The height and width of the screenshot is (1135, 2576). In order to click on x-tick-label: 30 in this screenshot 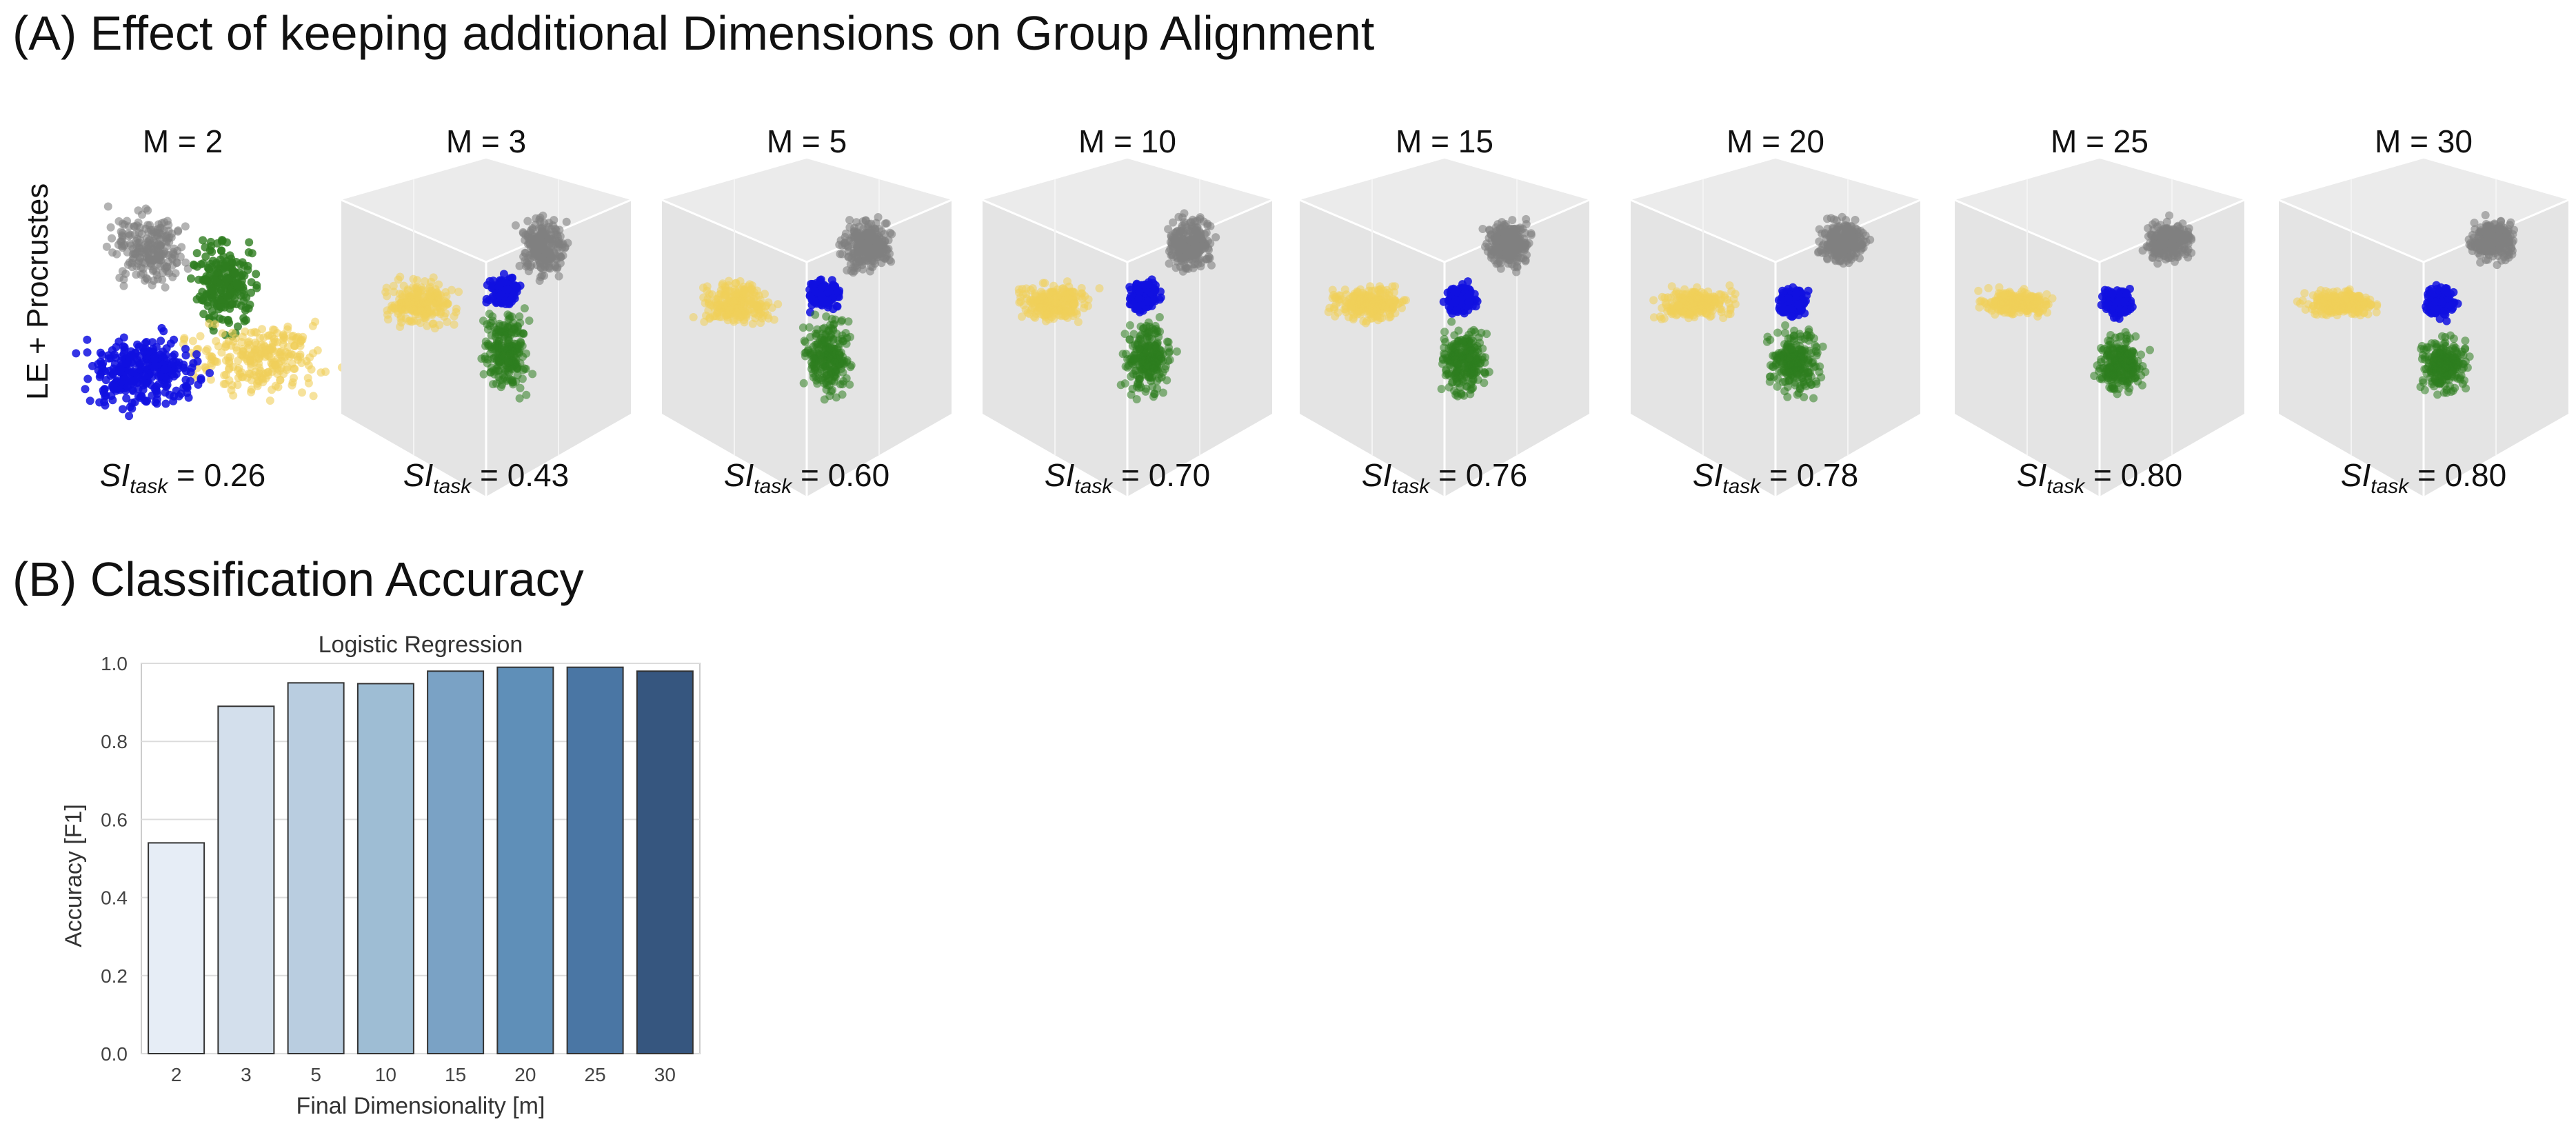, I will do `click(665, 1074)`.